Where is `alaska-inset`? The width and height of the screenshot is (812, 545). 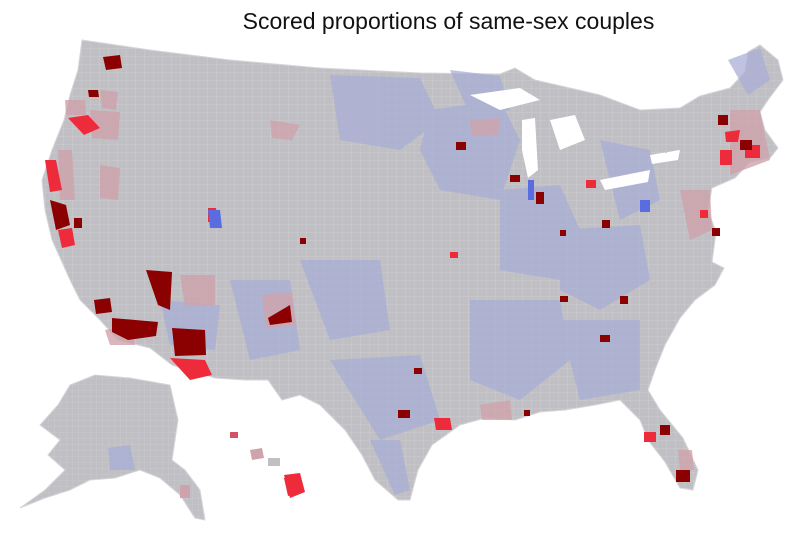 alaska-inset is located at coordinates (112, 447).